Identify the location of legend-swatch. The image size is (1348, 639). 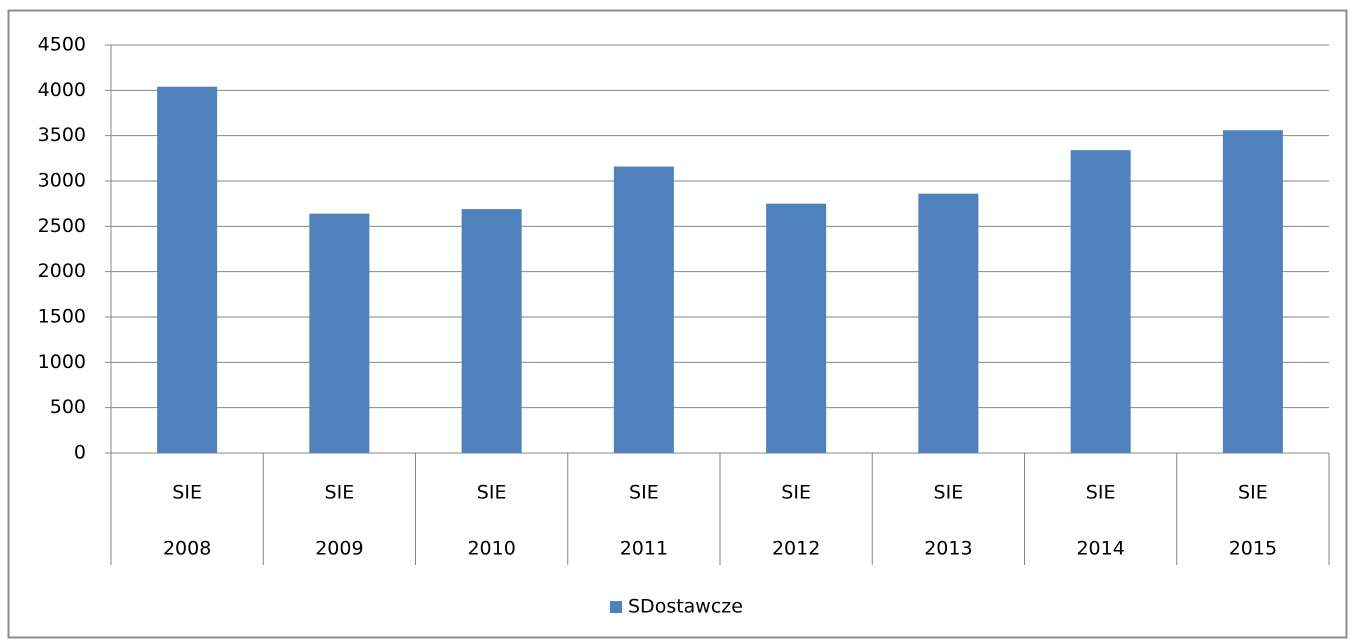
(616, 607).